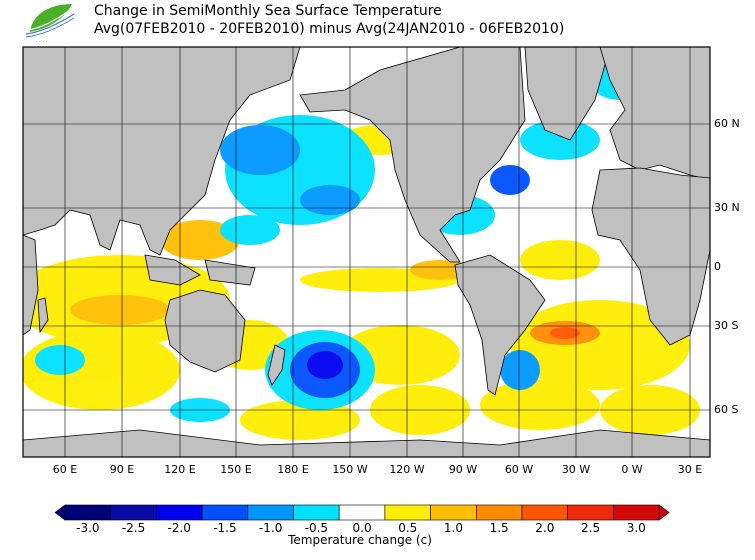  Describe the element at coordinates (726, 409) in the screenshot. I see `lat-label: 60 S` at that location.